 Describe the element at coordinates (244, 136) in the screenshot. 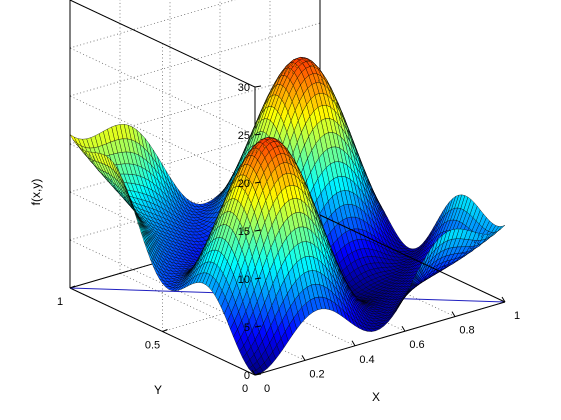

I see `z-tick-label: 25` at that location.